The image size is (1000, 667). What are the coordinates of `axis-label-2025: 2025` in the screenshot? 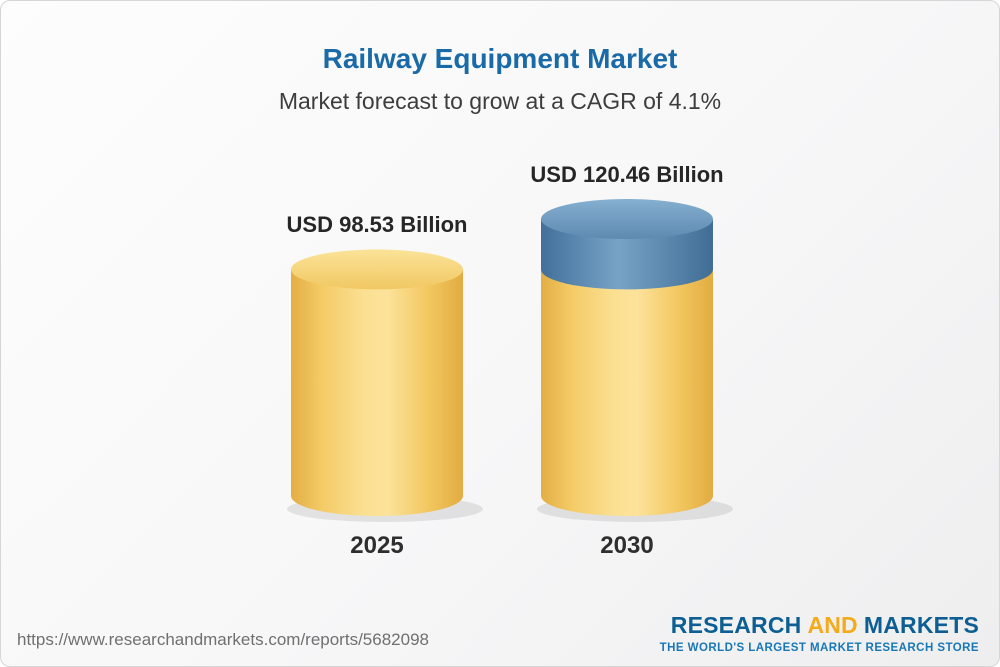 It's located at (377, 545).